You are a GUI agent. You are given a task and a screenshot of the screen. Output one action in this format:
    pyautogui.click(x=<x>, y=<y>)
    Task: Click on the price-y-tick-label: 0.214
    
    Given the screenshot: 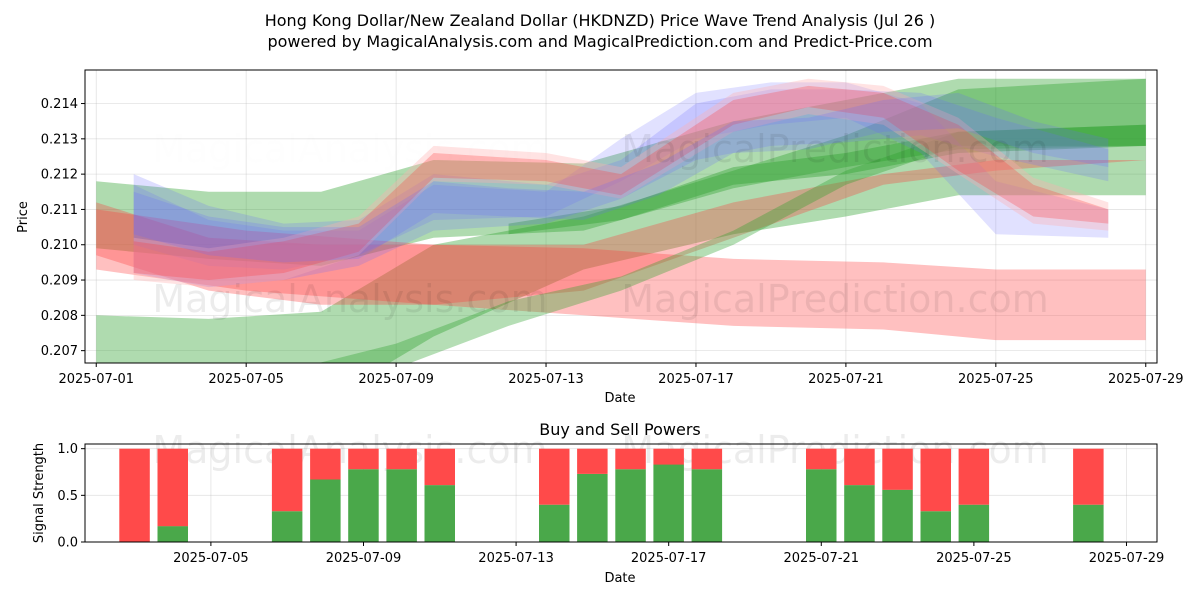 What is the action you would take?
    pyautogui.click(x=59, y=104)
    